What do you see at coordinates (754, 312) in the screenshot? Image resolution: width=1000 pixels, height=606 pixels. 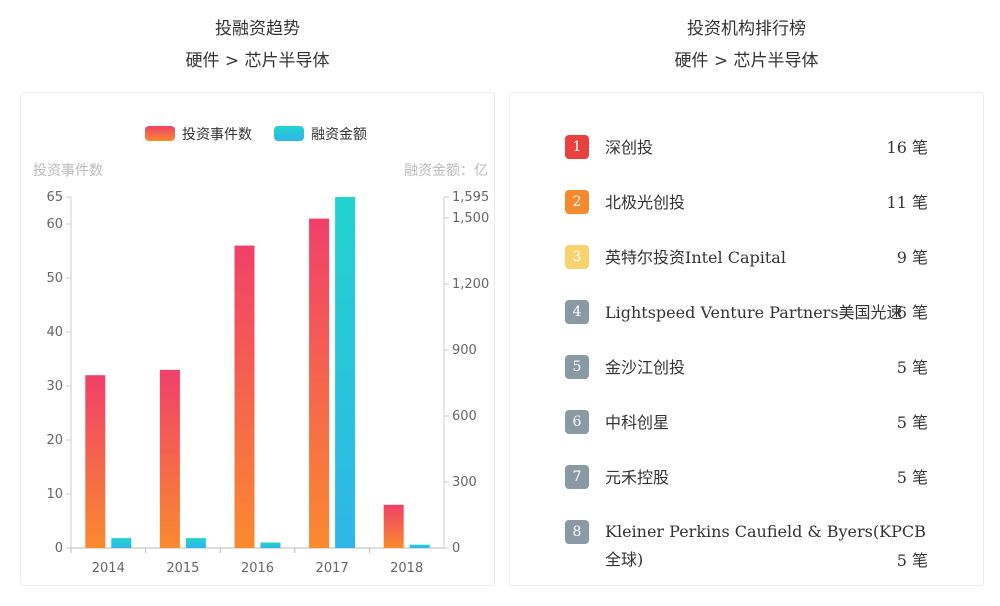 I see `institution-name: Lightspeed Venture Partners美国光速` at bounding box center [754, 312].